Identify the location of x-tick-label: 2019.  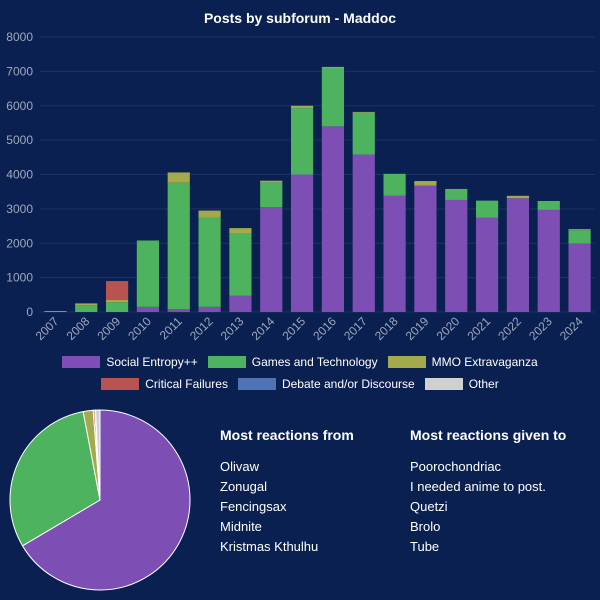
(417, 328).